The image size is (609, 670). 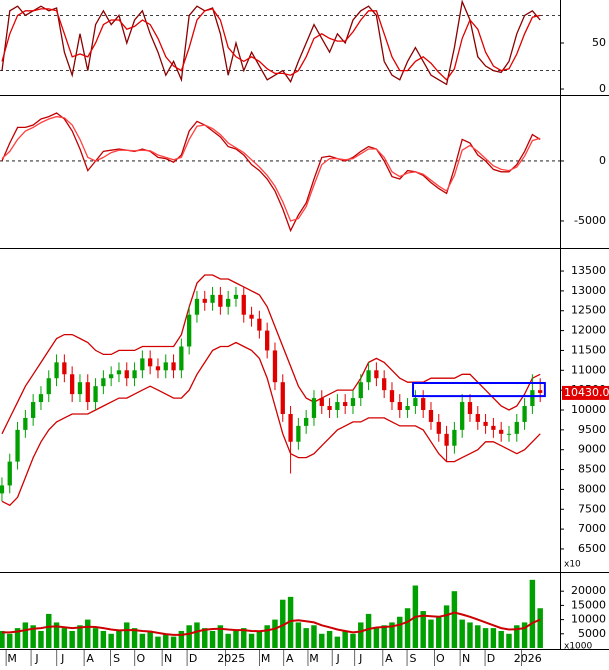 What do you see at coordinates (592, 528) in the screenshot?
I see `y-tick-label: 7000` at bounding box center [592, 528].